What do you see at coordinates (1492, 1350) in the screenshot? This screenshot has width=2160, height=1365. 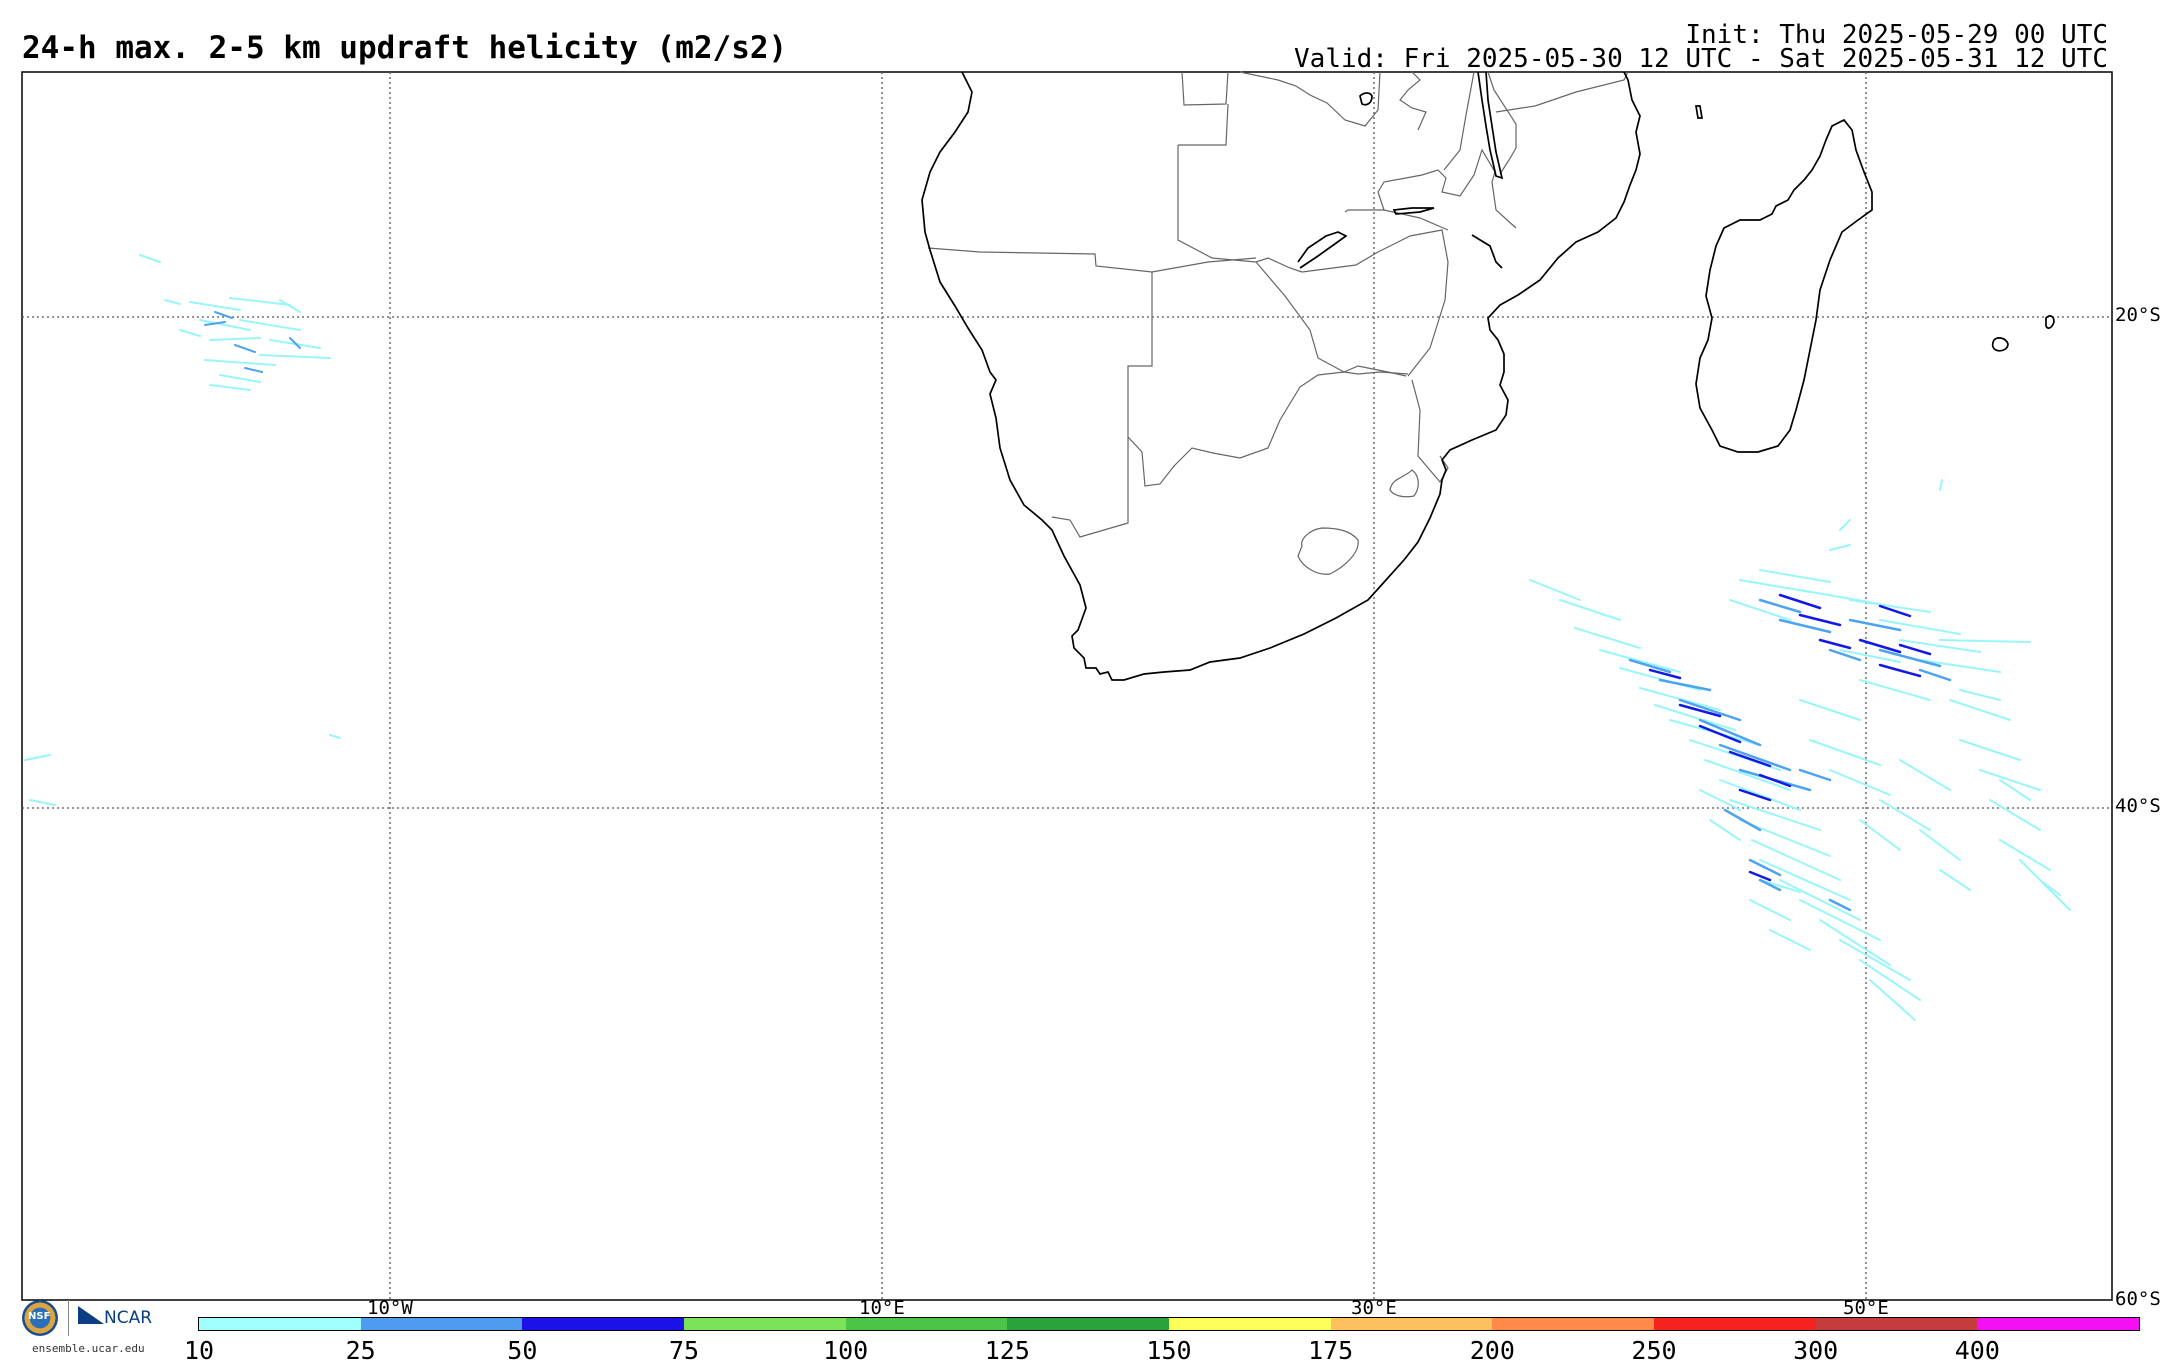 I see `colorbar-tick-label: 200` at bounding box center [1492, 1350].